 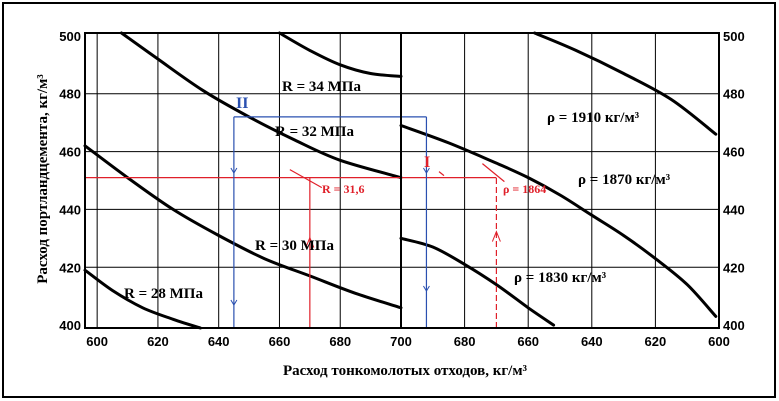 What do you see at coordinates (734, 325) in the screenshot?
I see `tick-label-y-right-0: 400` at bounding box center [734, 325].